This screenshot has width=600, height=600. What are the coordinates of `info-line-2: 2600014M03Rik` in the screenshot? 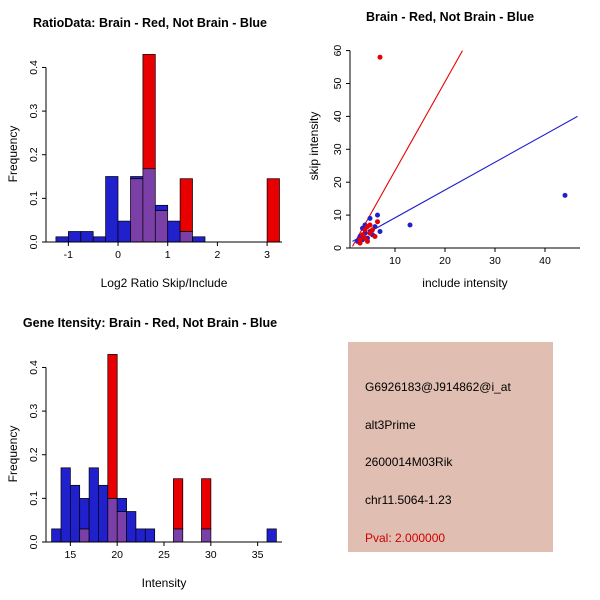 It's located at (409, 462).